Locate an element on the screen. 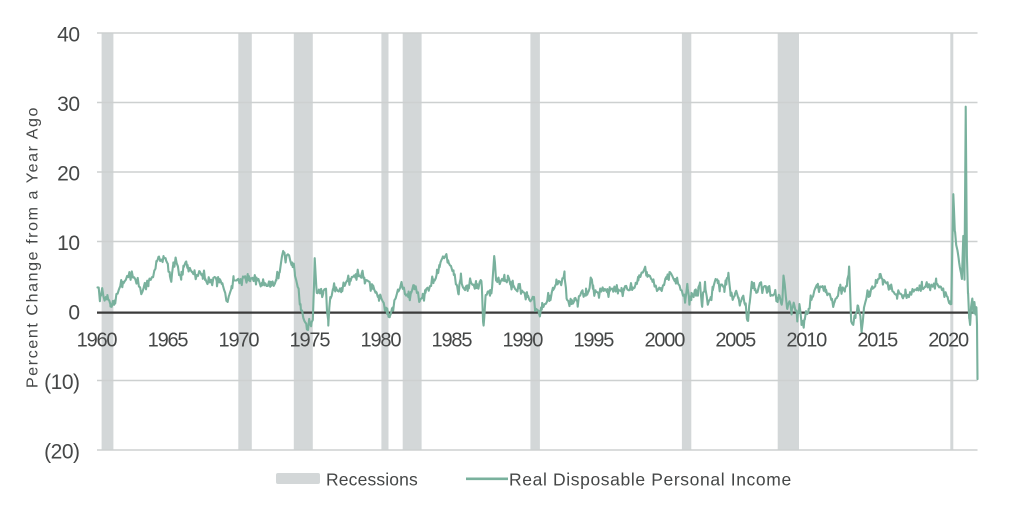 The height and width of the screenshot is (520, 1024). svg-text: Recessions is located at coordinates (372, 480).